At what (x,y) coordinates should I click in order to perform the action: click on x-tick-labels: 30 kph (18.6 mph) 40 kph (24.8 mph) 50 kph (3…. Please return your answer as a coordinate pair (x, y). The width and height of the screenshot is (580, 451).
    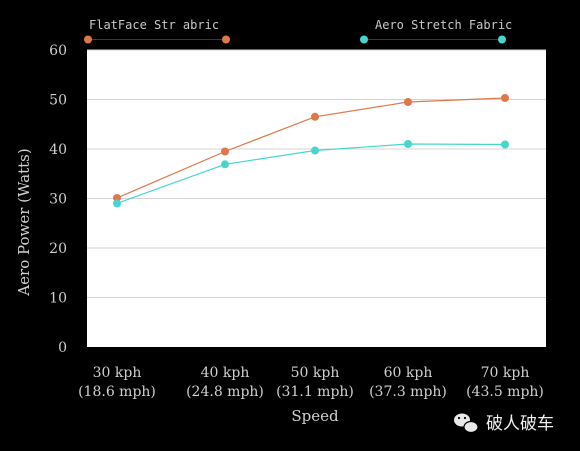
    Looking at the image, I should click on (311, 382).